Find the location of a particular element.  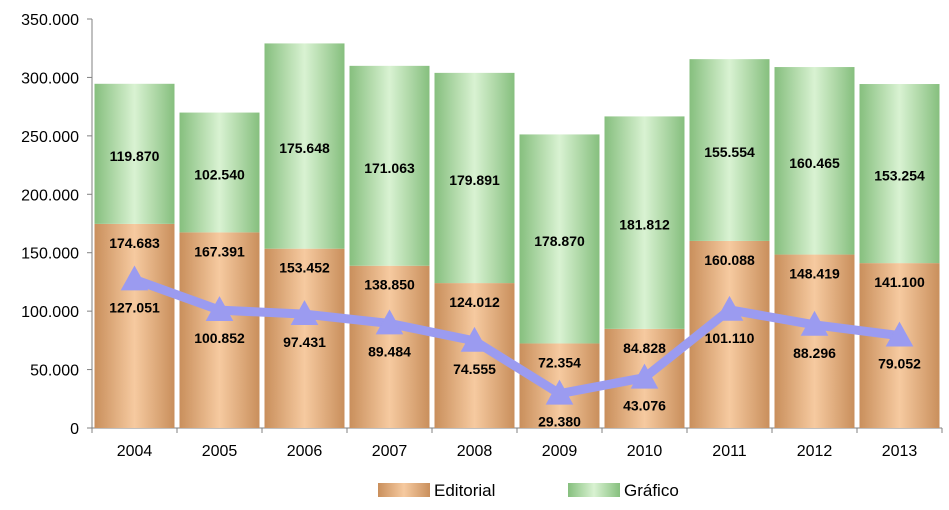

data-label-grafico: 102.540 is located at coordinates (219, 174).